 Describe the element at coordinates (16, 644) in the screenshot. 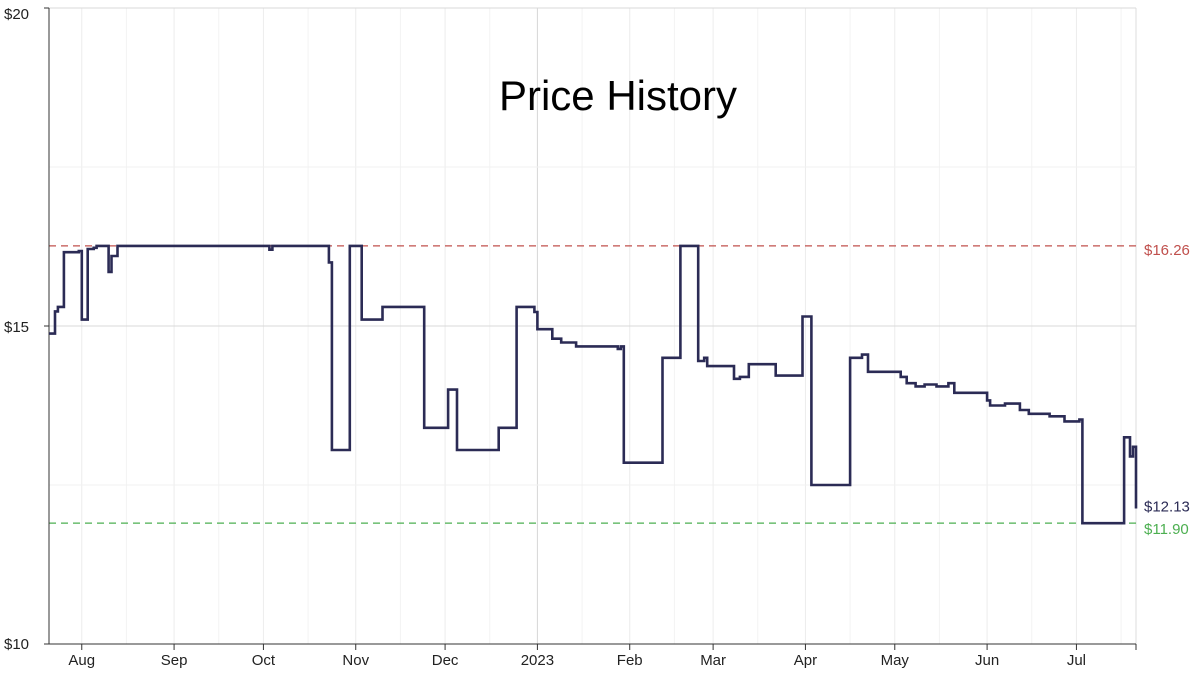

I see `y-tick-label: $10` at that location.